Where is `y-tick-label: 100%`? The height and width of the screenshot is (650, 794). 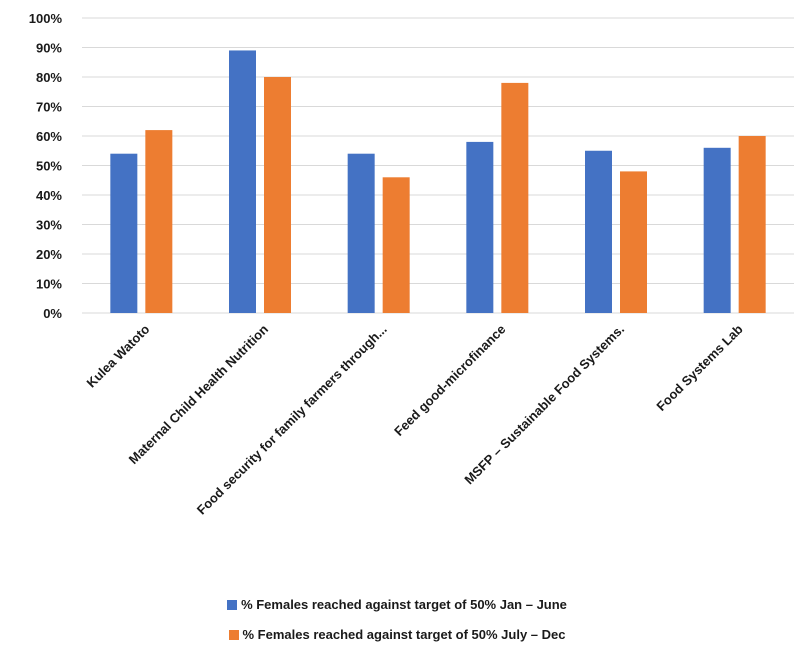
y-tick-label: 100% is located at coordinates (46, 18).